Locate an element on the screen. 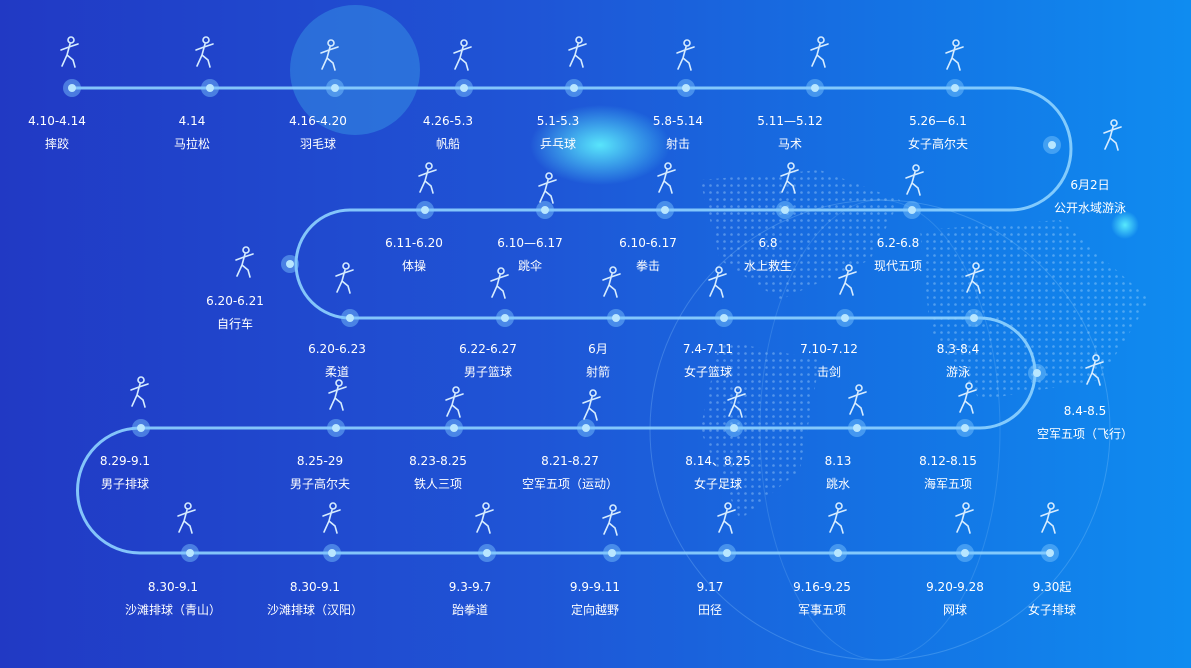 Image resolution: width=1191 pixels, height=668 pixels. event-name: 定向越野 is located at coordinates (595, 610).